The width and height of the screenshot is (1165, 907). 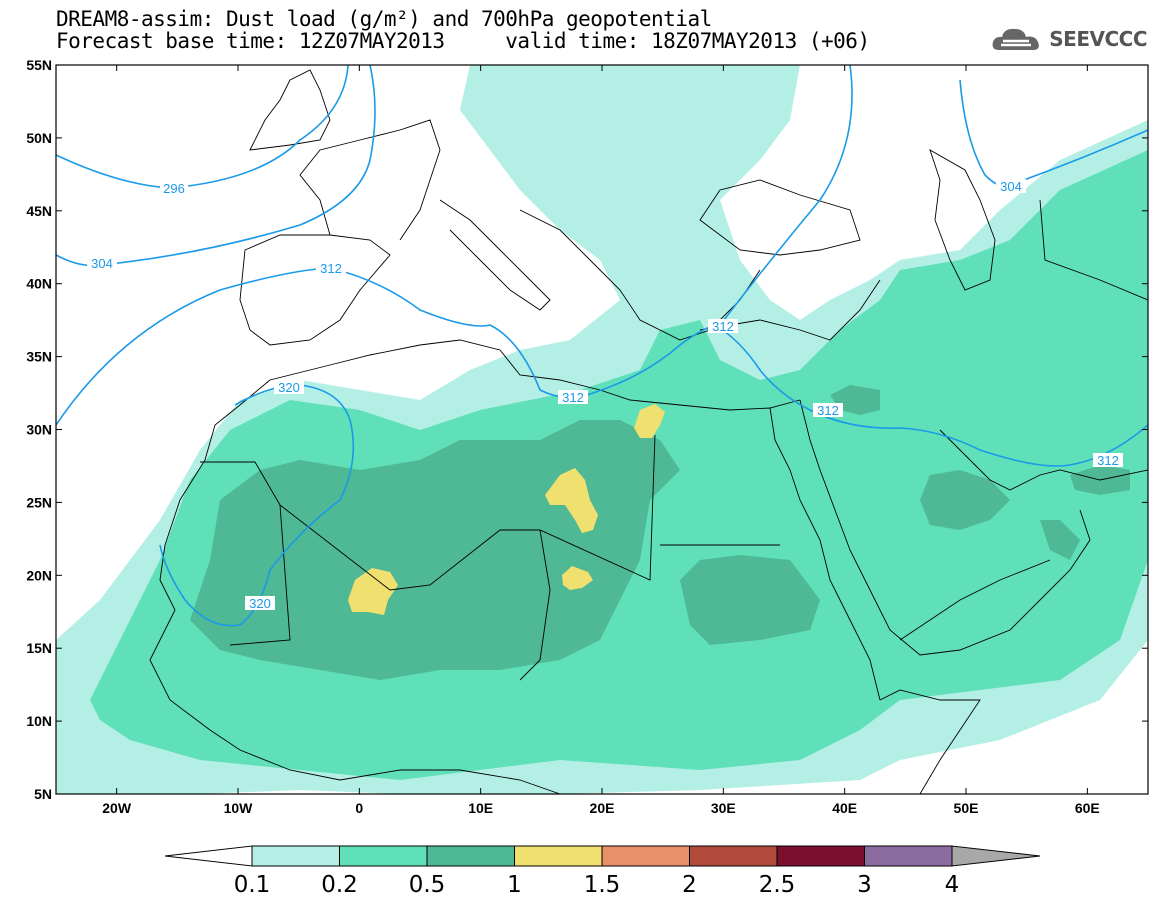 I want to click on seevccc-logo: SEEVCCC, so click(x=1069, y=39).